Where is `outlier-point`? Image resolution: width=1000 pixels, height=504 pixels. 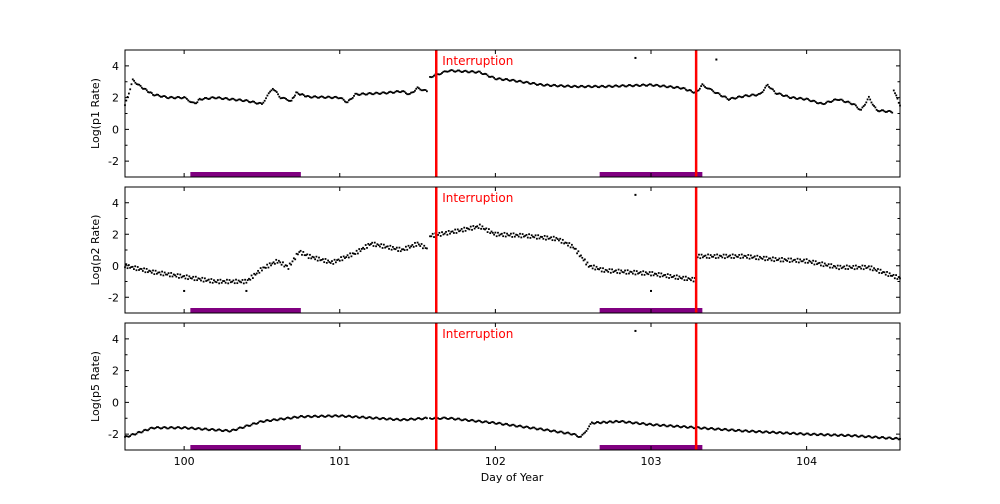 outlier-point is located at coordinates (635, 57).